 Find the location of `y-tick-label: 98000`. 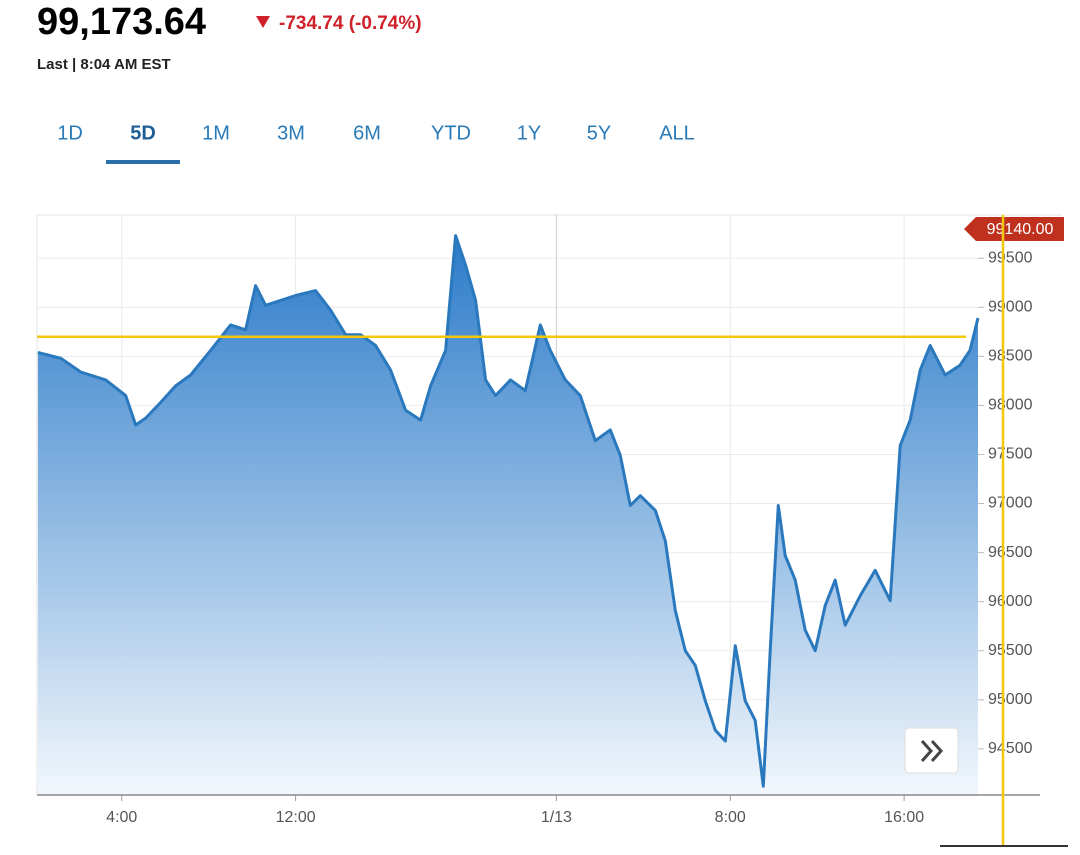

y-tick-label: 98000 is located at coordinates (1010, 405).